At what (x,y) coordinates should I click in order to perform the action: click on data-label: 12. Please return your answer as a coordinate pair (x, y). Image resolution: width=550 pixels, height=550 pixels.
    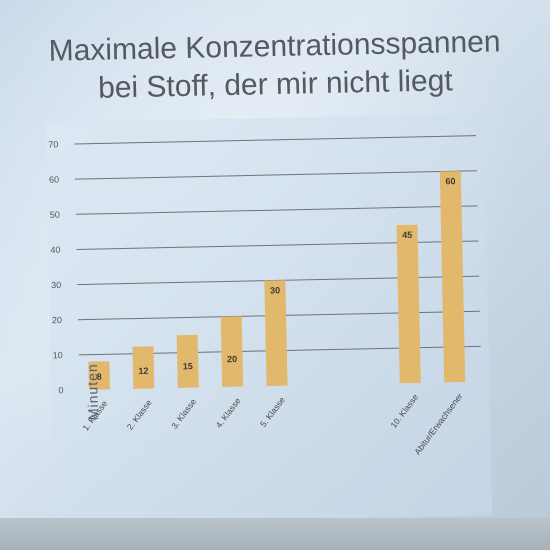
    Looking at the image, I should click on (143, 371).